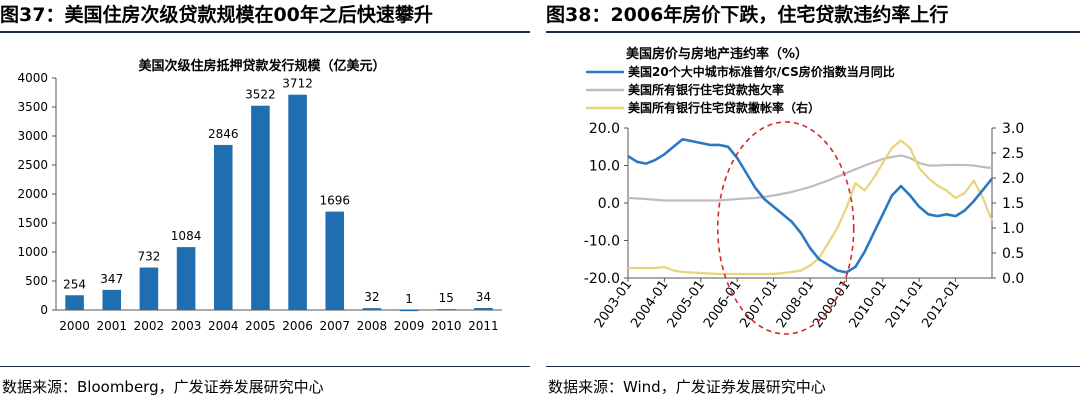 Image resolution: width=1080 pixels, height=402 pixels. What do you see at coordinates (32, 107) in the screenshot?
I see `bar-y-tick-label: 3500` at bounding box center [32, 107].